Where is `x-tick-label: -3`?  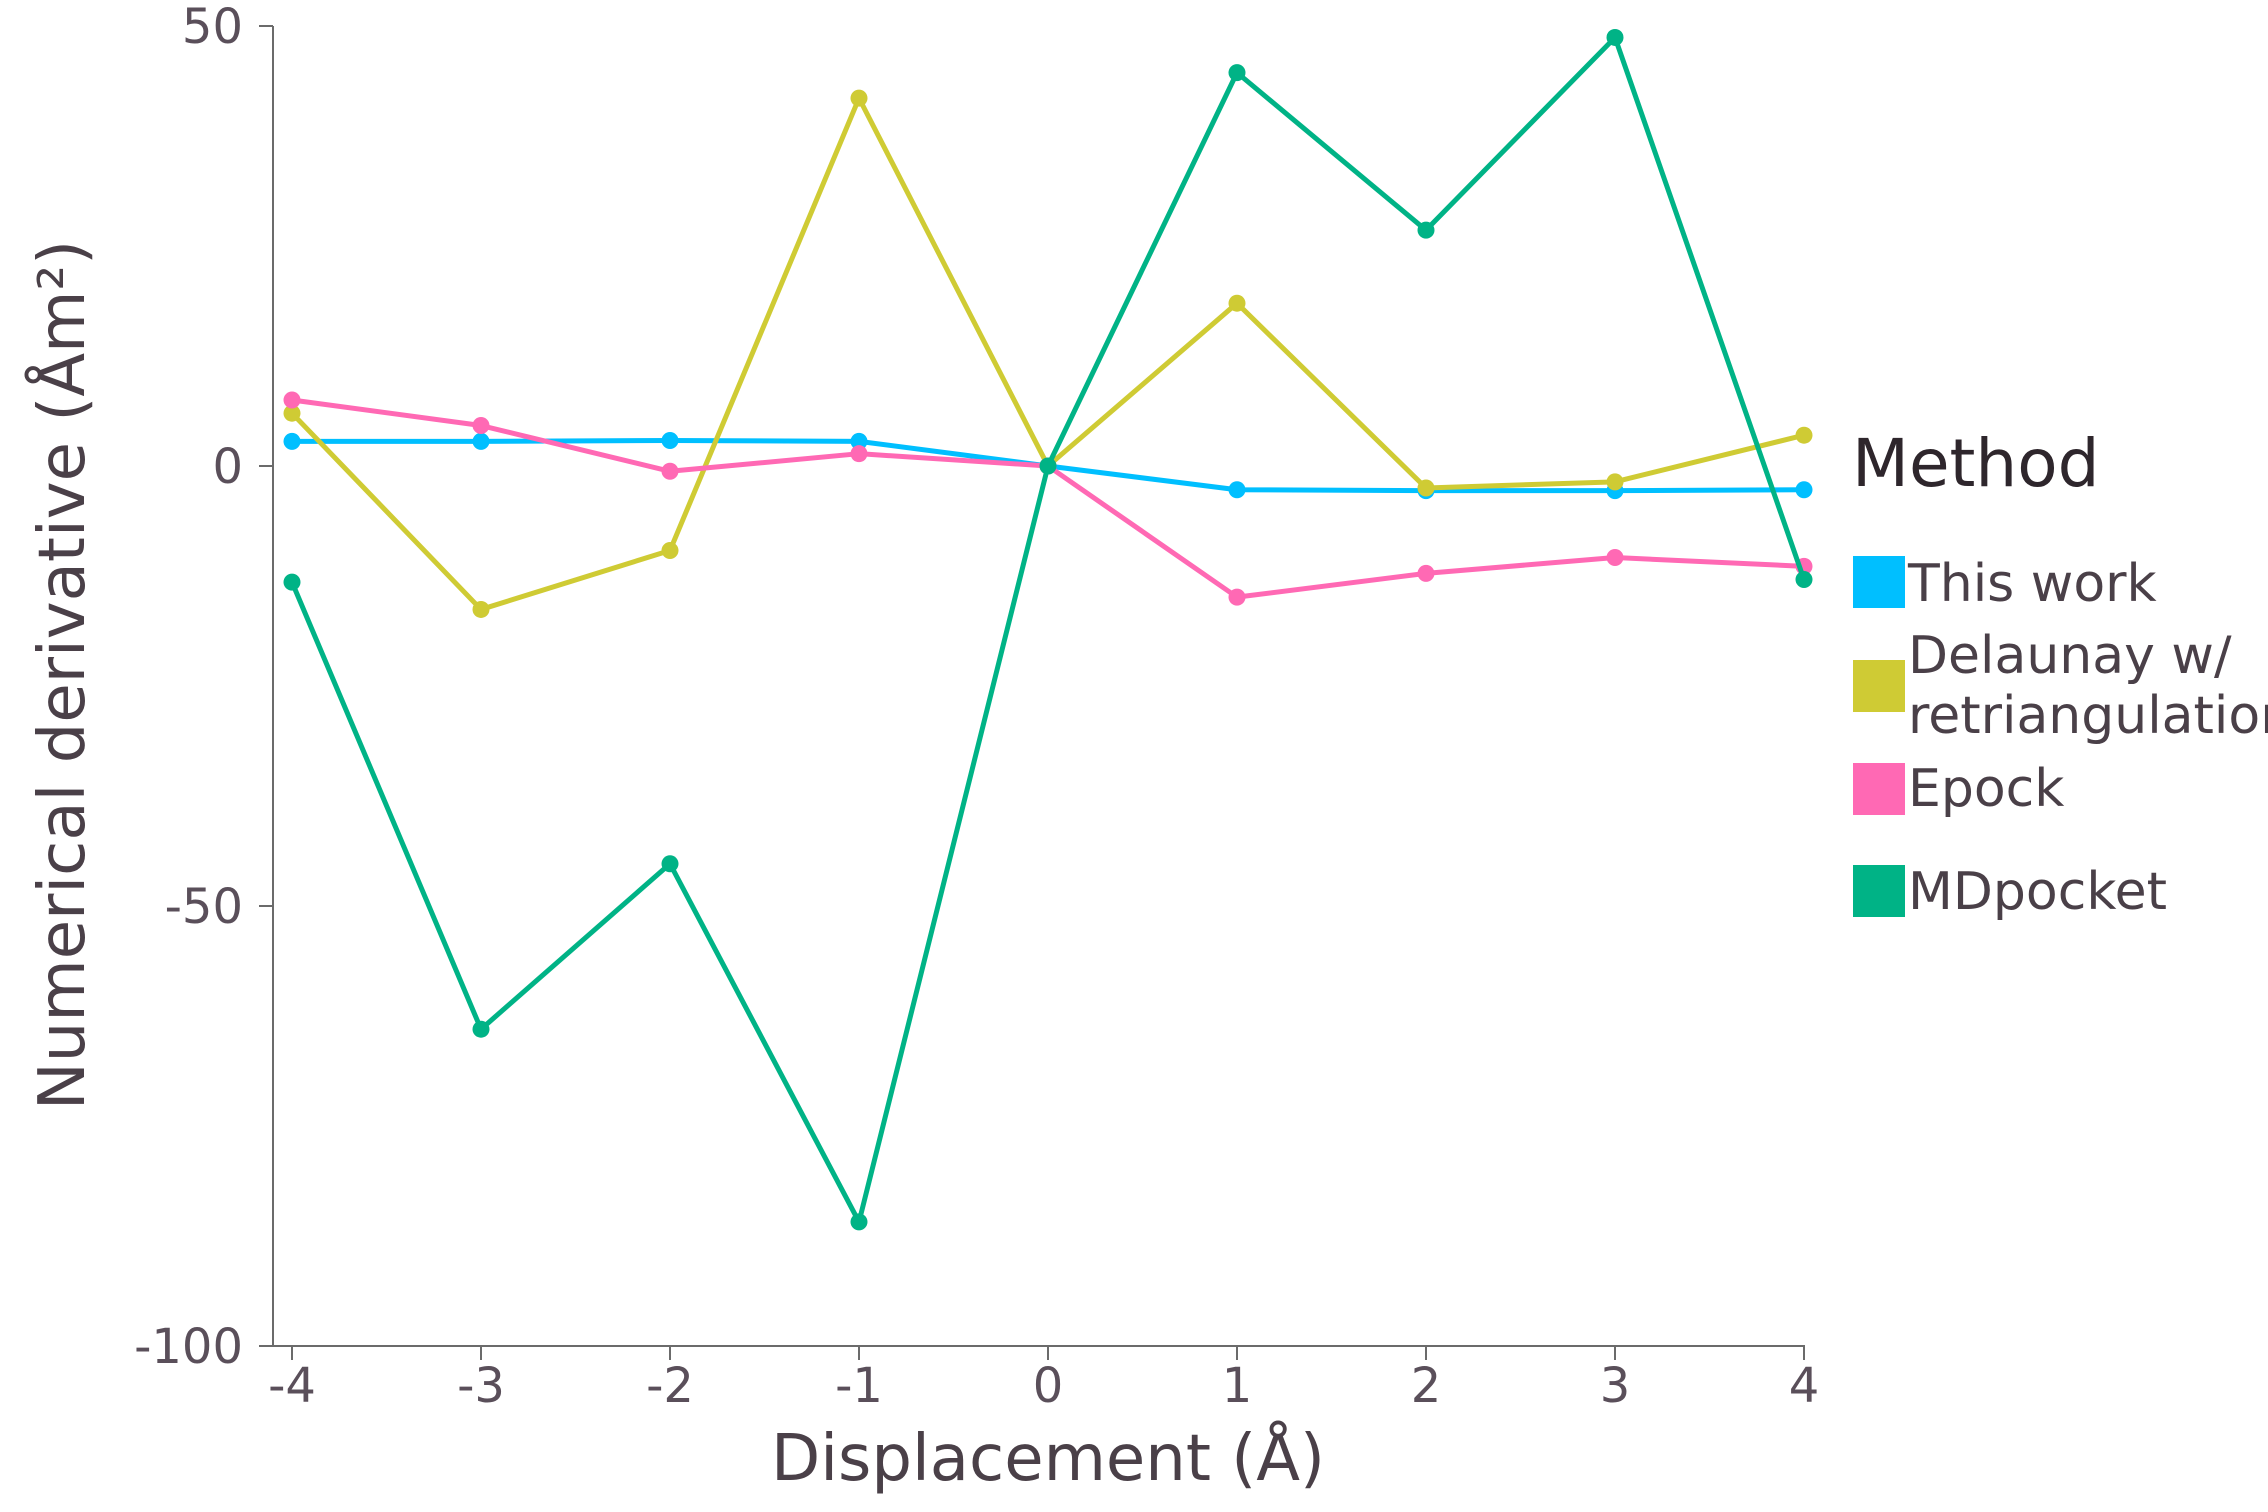 x-tick-label: -3 is located at coordinates (481, 1386).